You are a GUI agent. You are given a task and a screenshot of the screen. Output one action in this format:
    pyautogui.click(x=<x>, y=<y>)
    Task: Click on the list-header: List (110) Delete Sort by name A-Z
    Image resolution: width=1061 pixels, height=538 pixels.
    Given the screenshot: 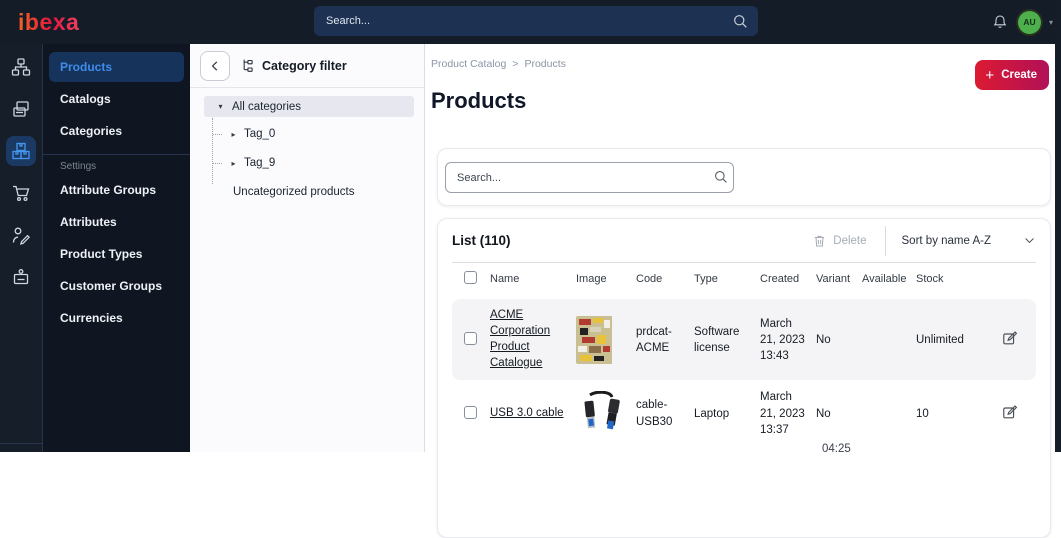 What is the action you would take?
    pyautogui.click(x=744, y=241)
    